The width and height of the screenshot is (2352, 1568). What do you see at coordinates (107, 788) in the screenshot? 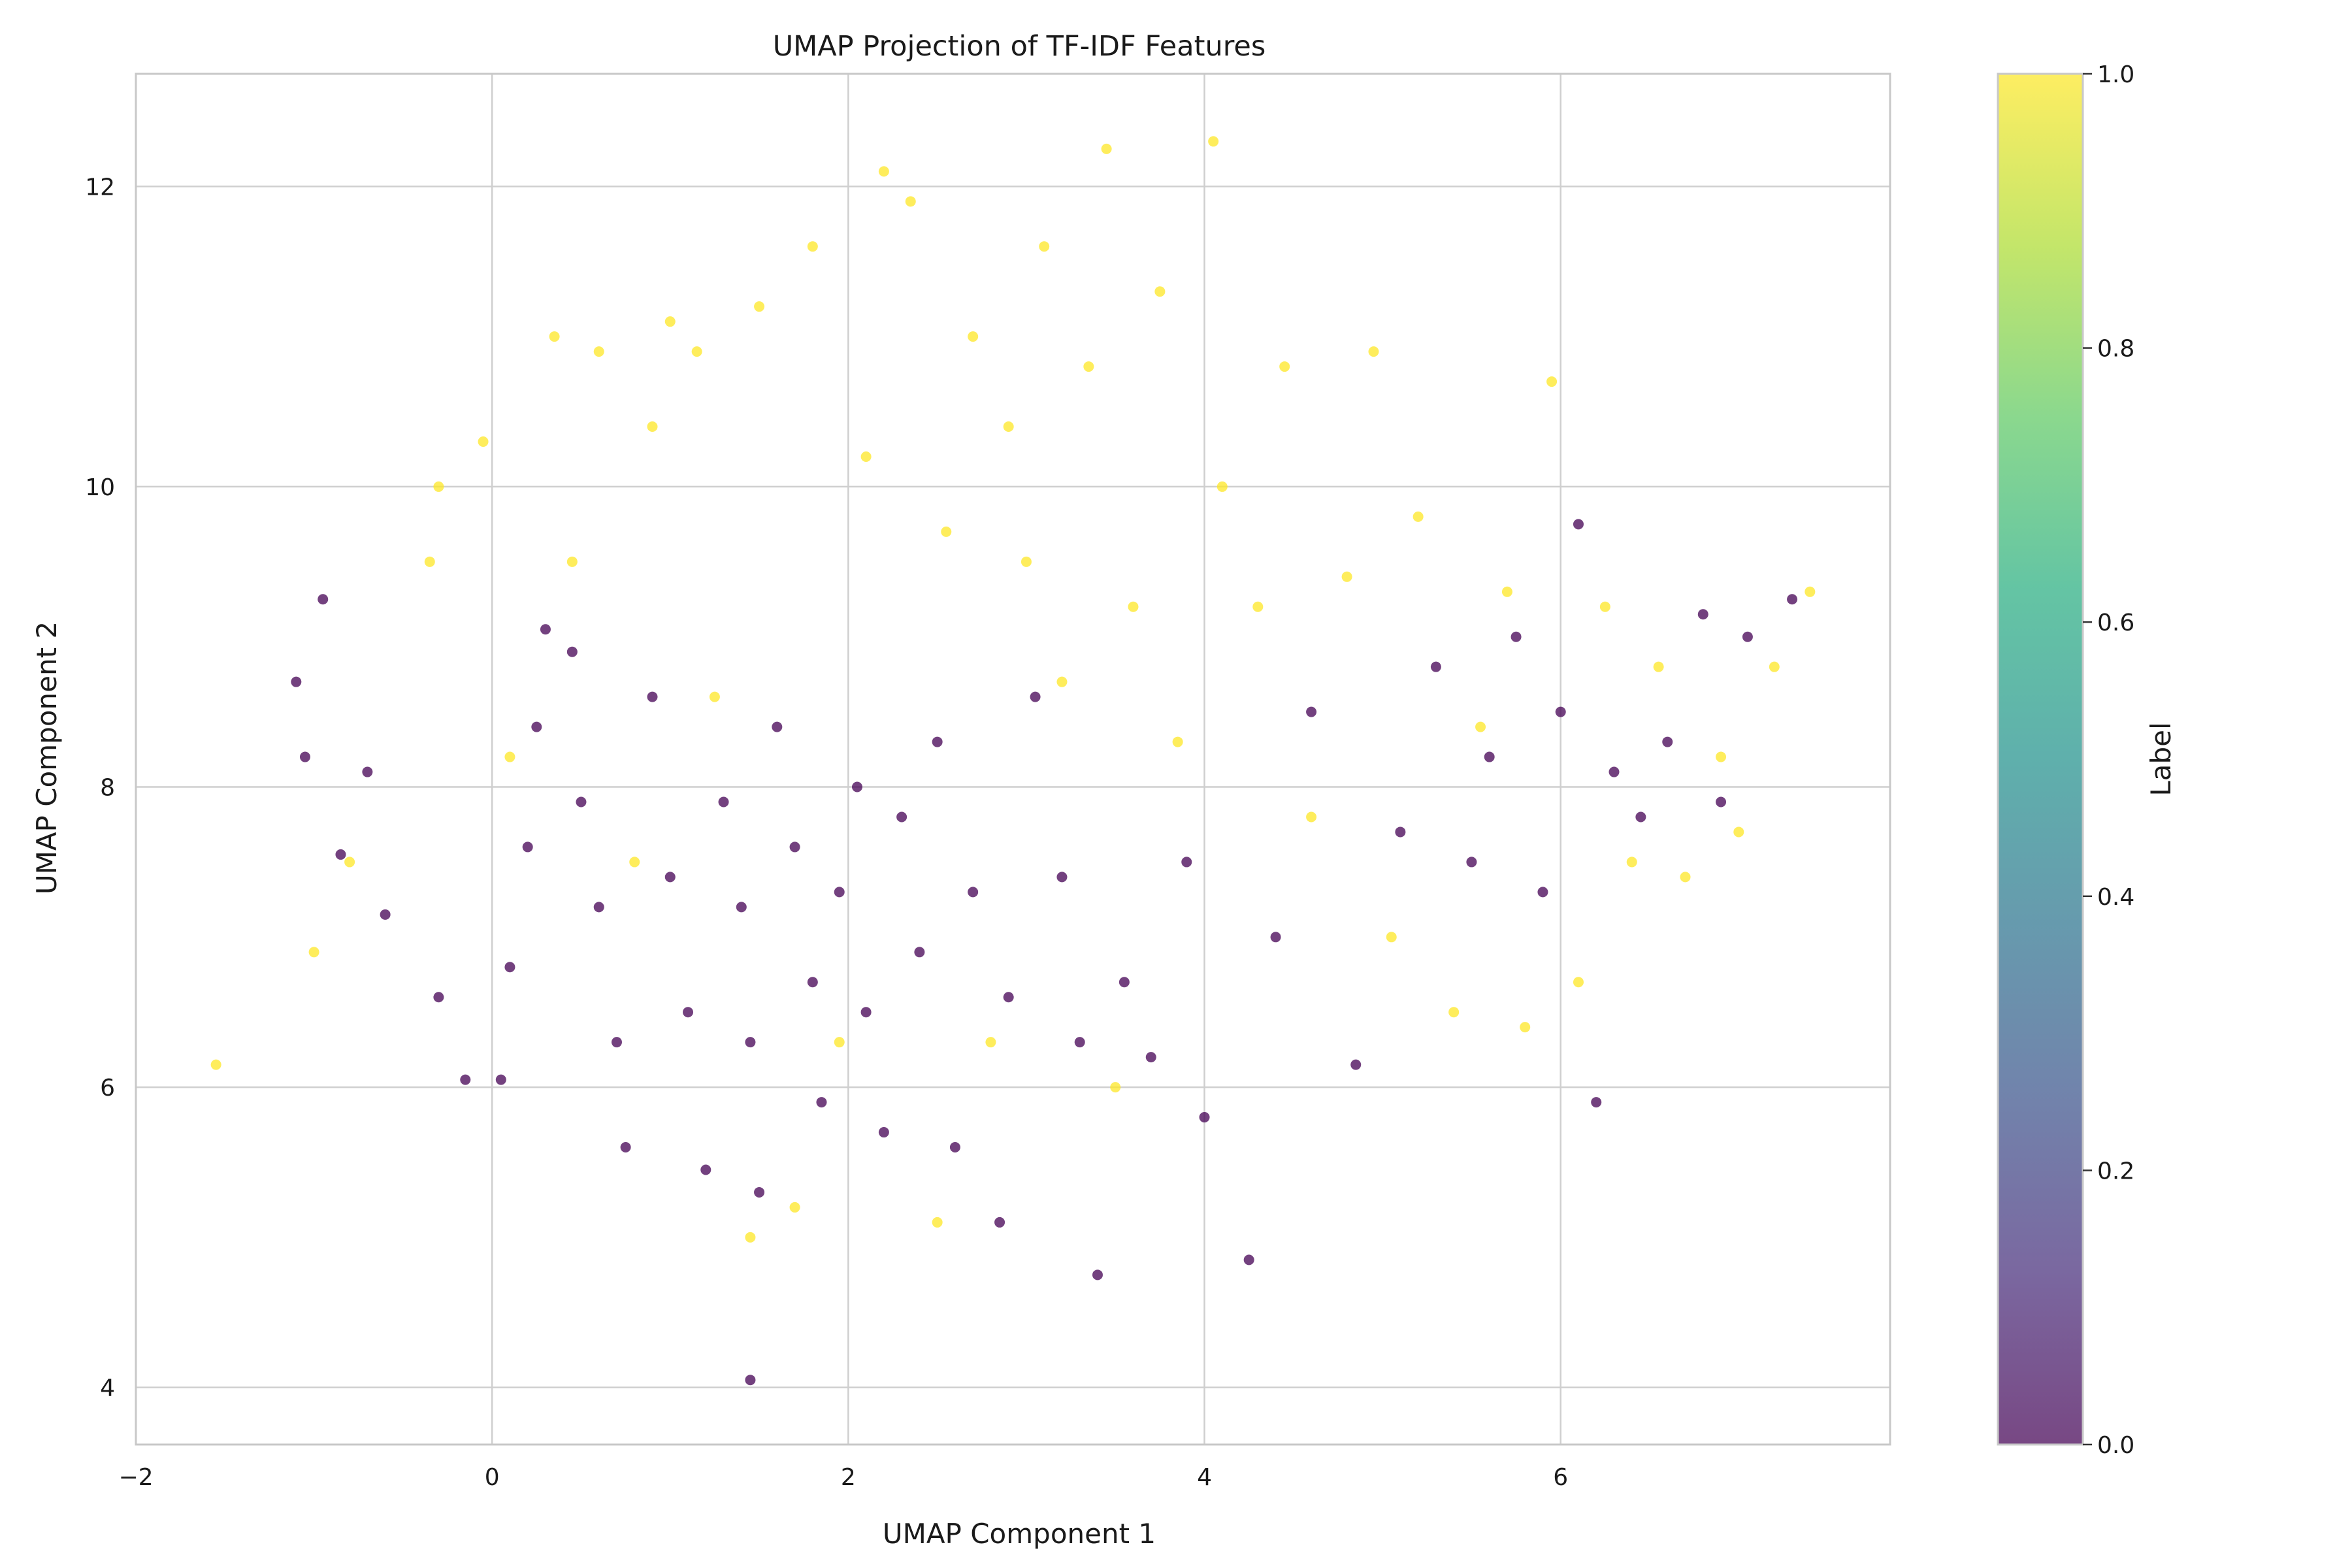
I see `y-tick-label: 8` at bounding box center [107, 788].